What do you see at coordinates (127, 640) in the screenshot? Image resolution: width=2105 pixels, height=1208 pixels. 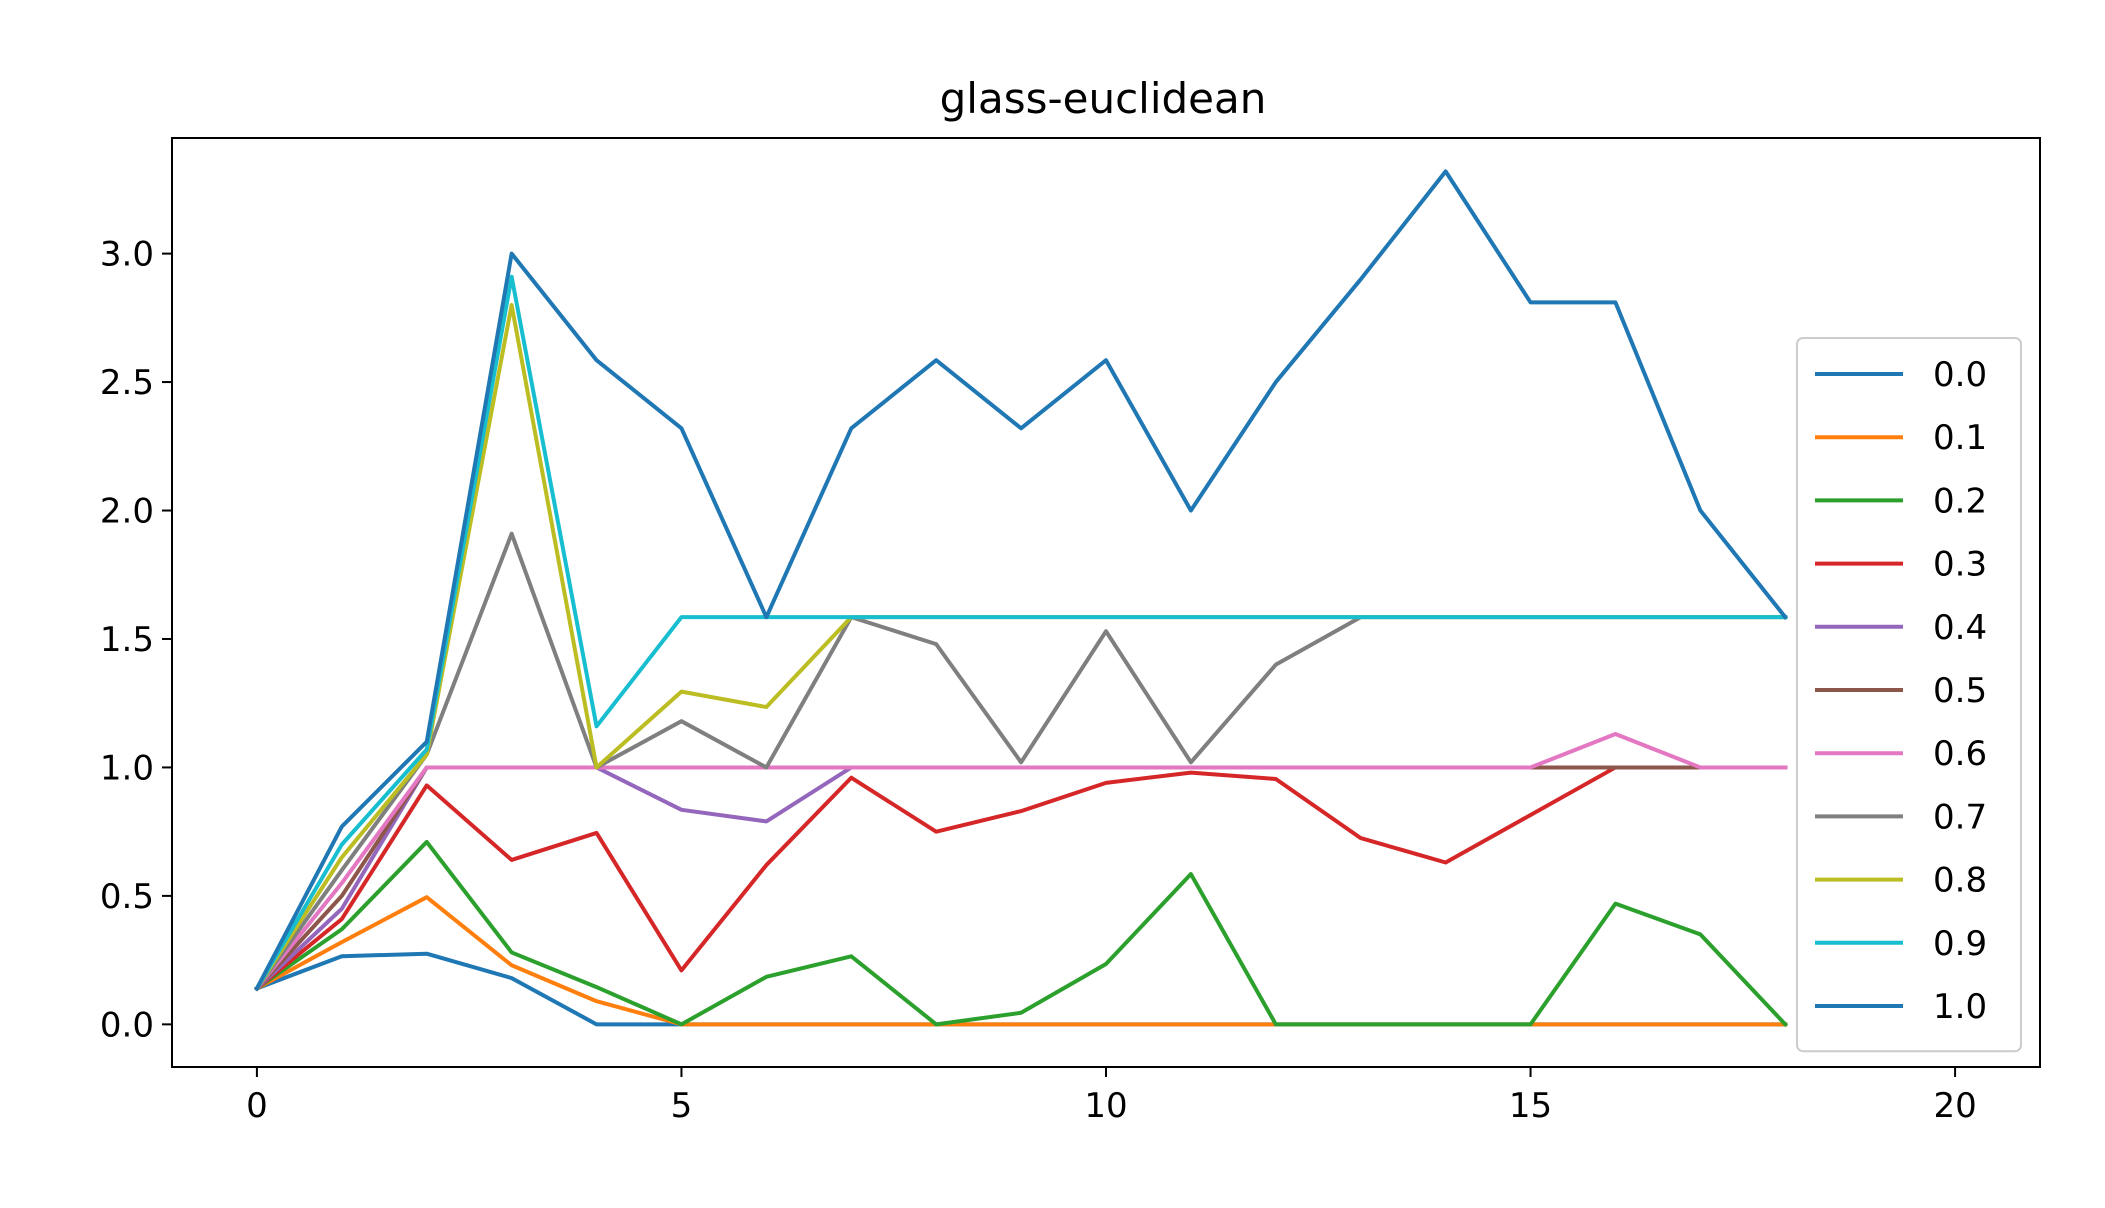 I see `y-tick-label: 1.5` at bounding box center [127, 640].